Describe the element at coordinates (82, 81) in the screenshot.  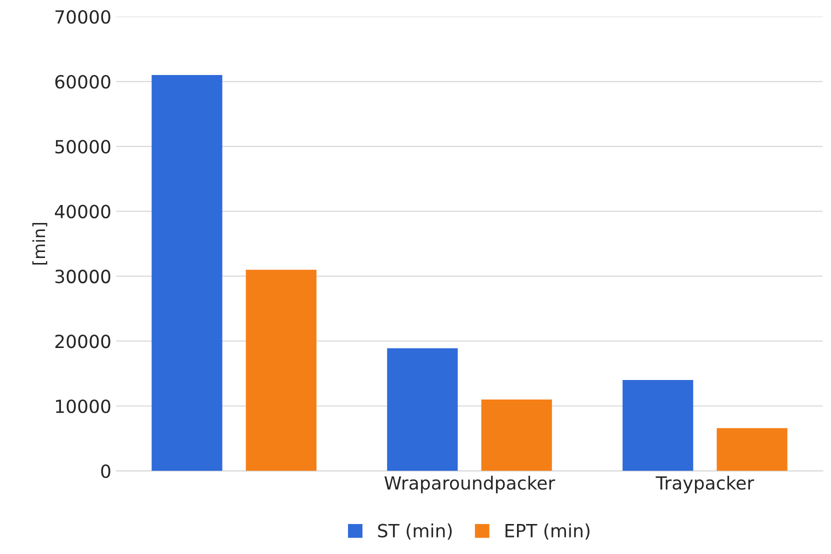
I see `y-tick-label: 60000` at that location.